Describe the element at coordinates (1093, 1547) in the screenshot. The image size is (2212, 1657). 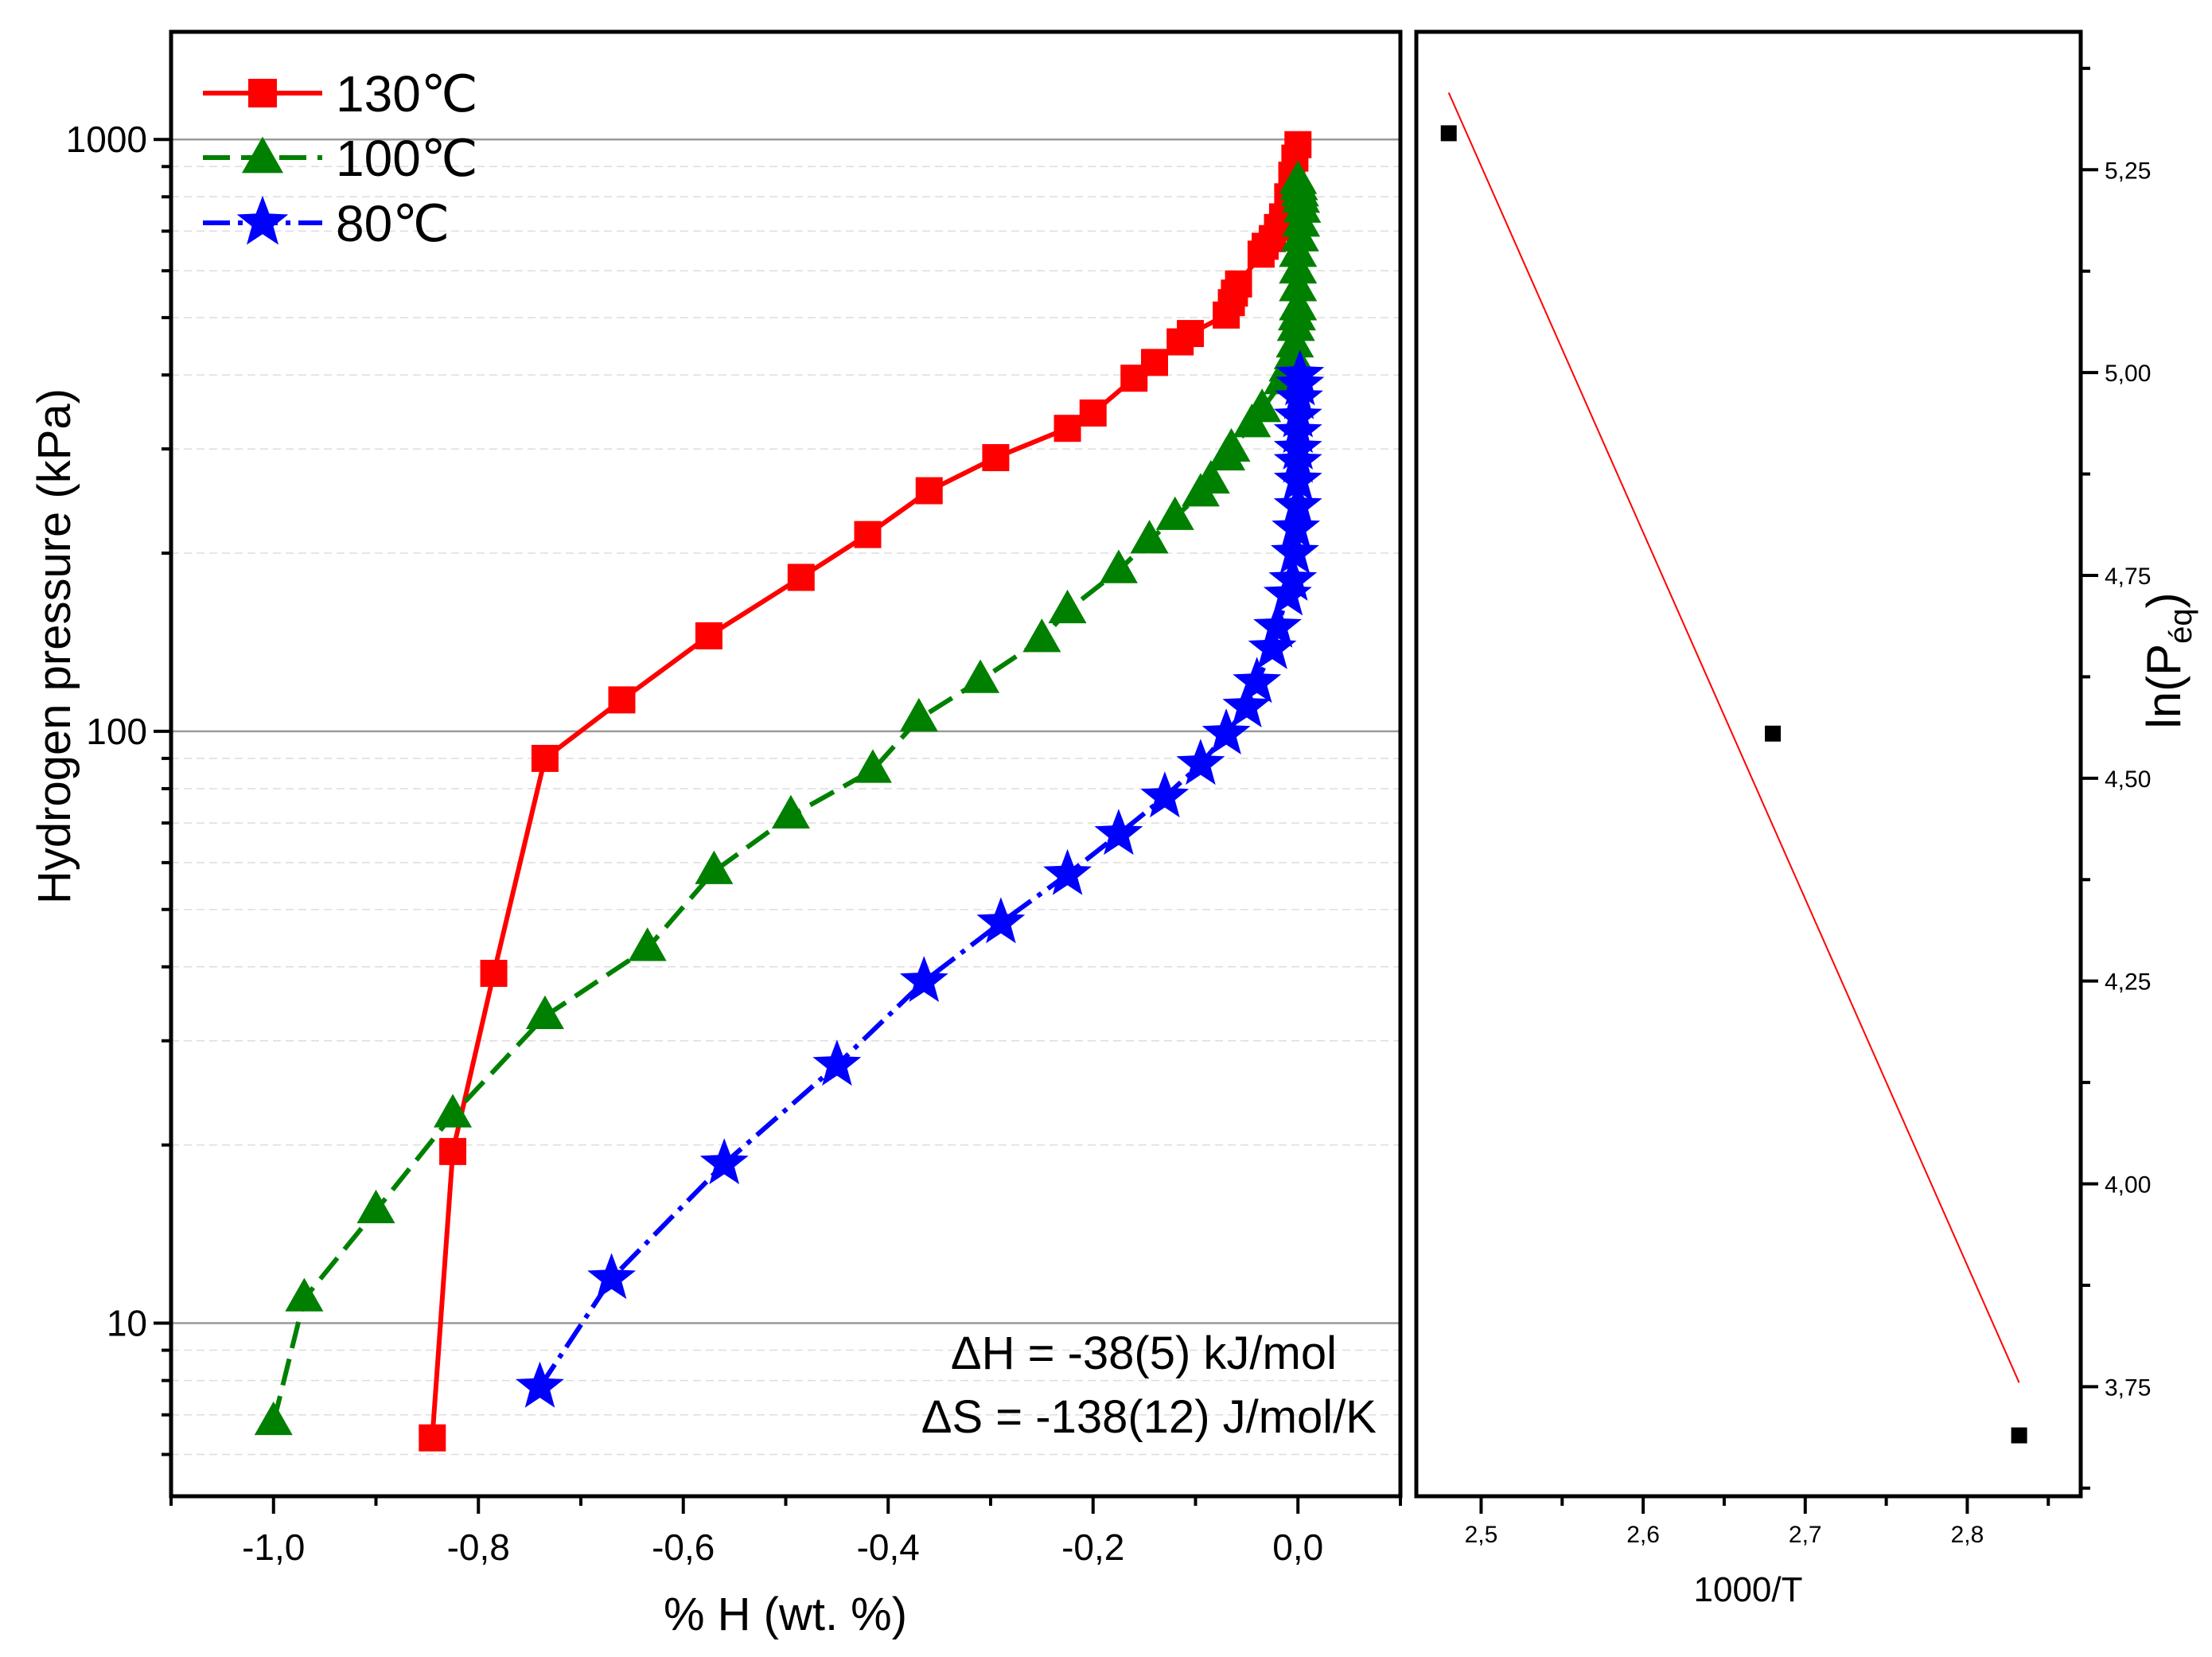
I see `left-x-tick-label: -0,2` at that location.